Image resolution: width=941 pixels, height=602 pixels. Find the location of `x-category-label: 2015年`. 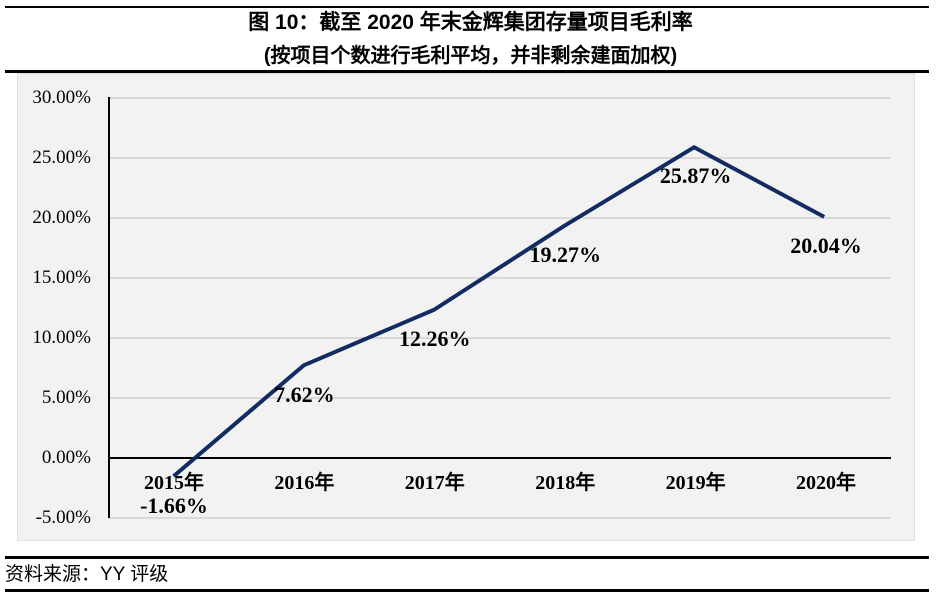

x-category-label: 2015年 is located at coordinates (174, 482).